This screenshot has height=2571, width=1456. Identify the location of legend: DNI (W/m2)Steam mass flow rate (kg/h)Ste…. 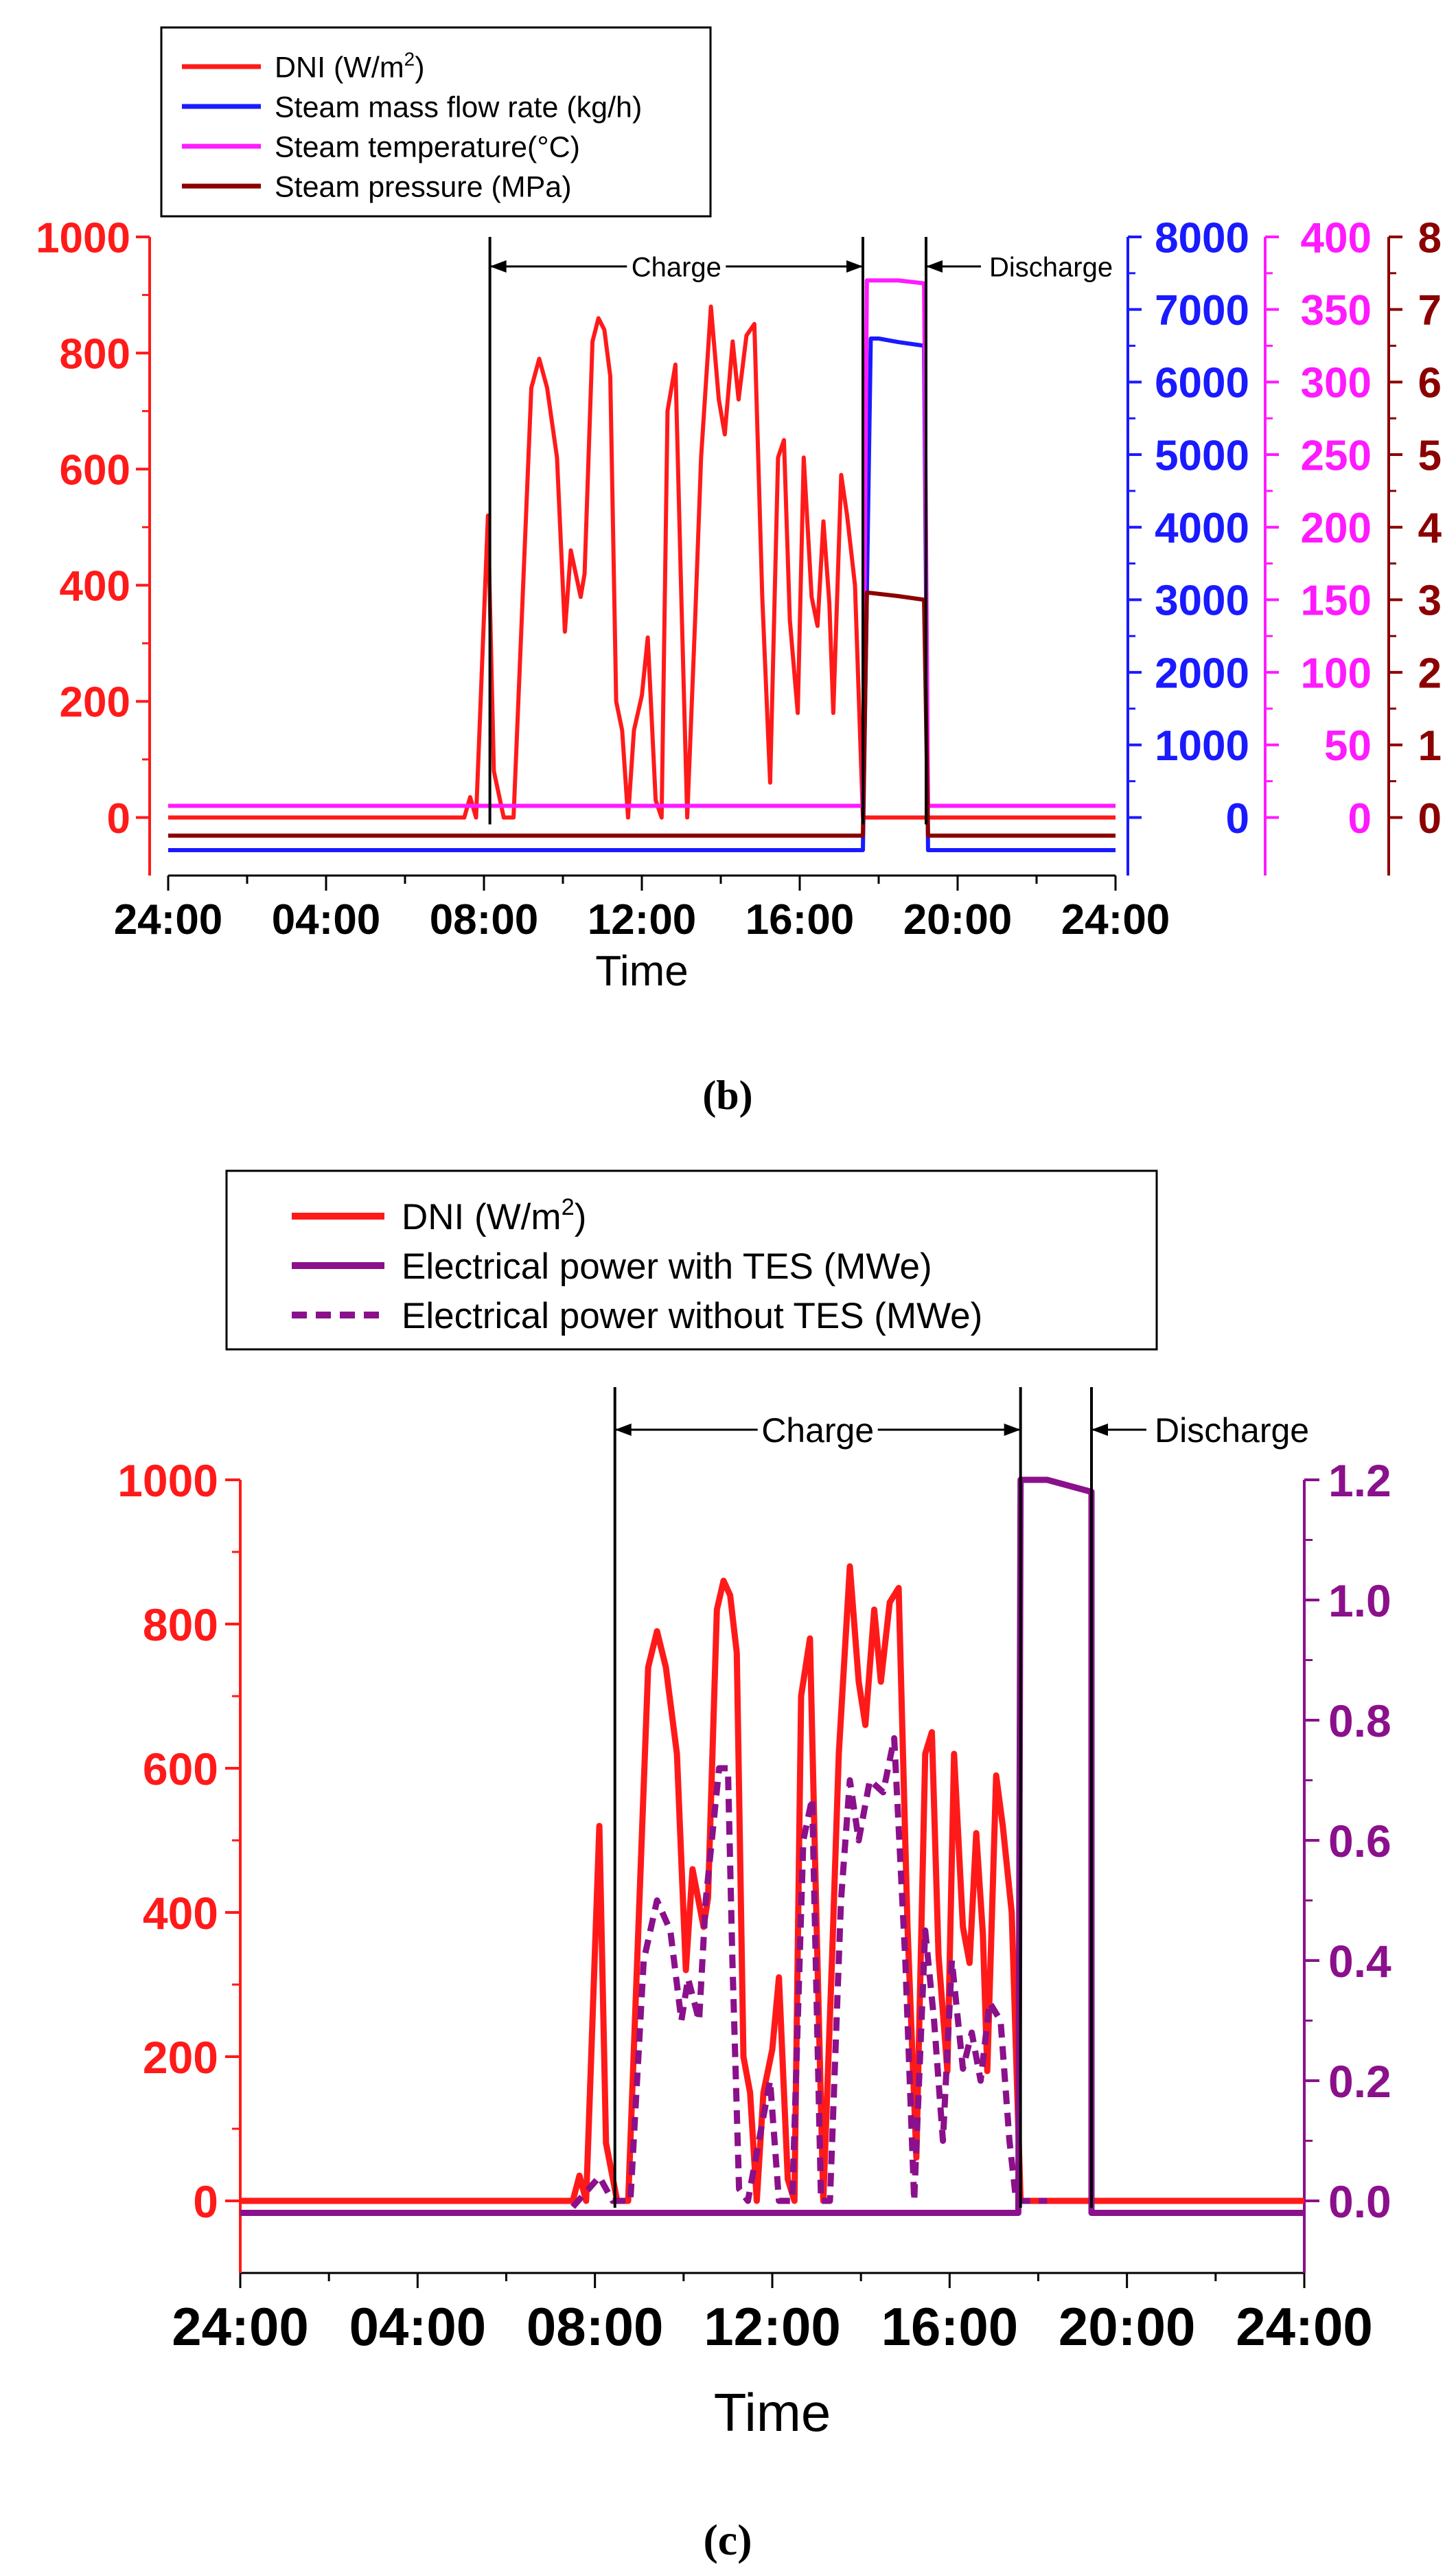
(436, 122).